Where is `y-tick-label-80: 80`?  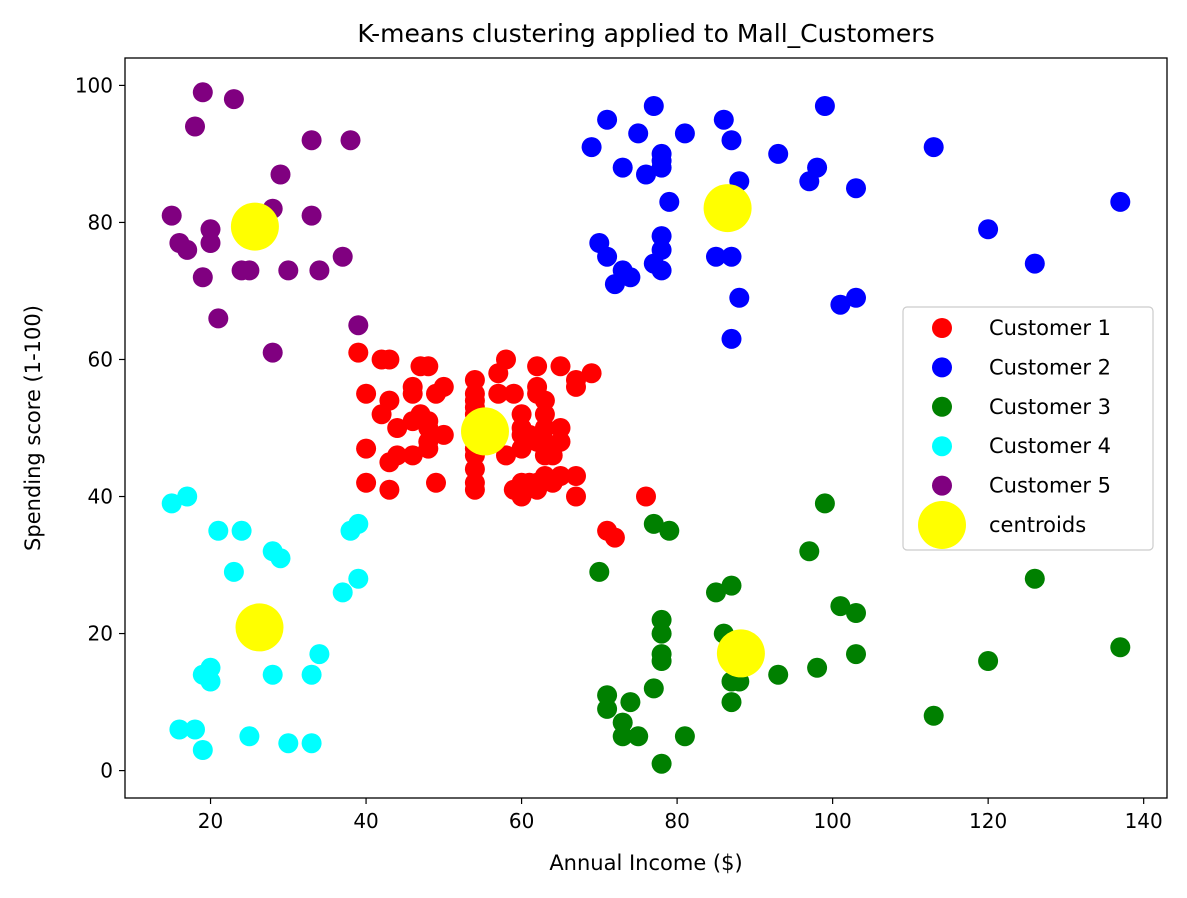 y-tick-label-80: 80 is located at coordinates (100, 222).